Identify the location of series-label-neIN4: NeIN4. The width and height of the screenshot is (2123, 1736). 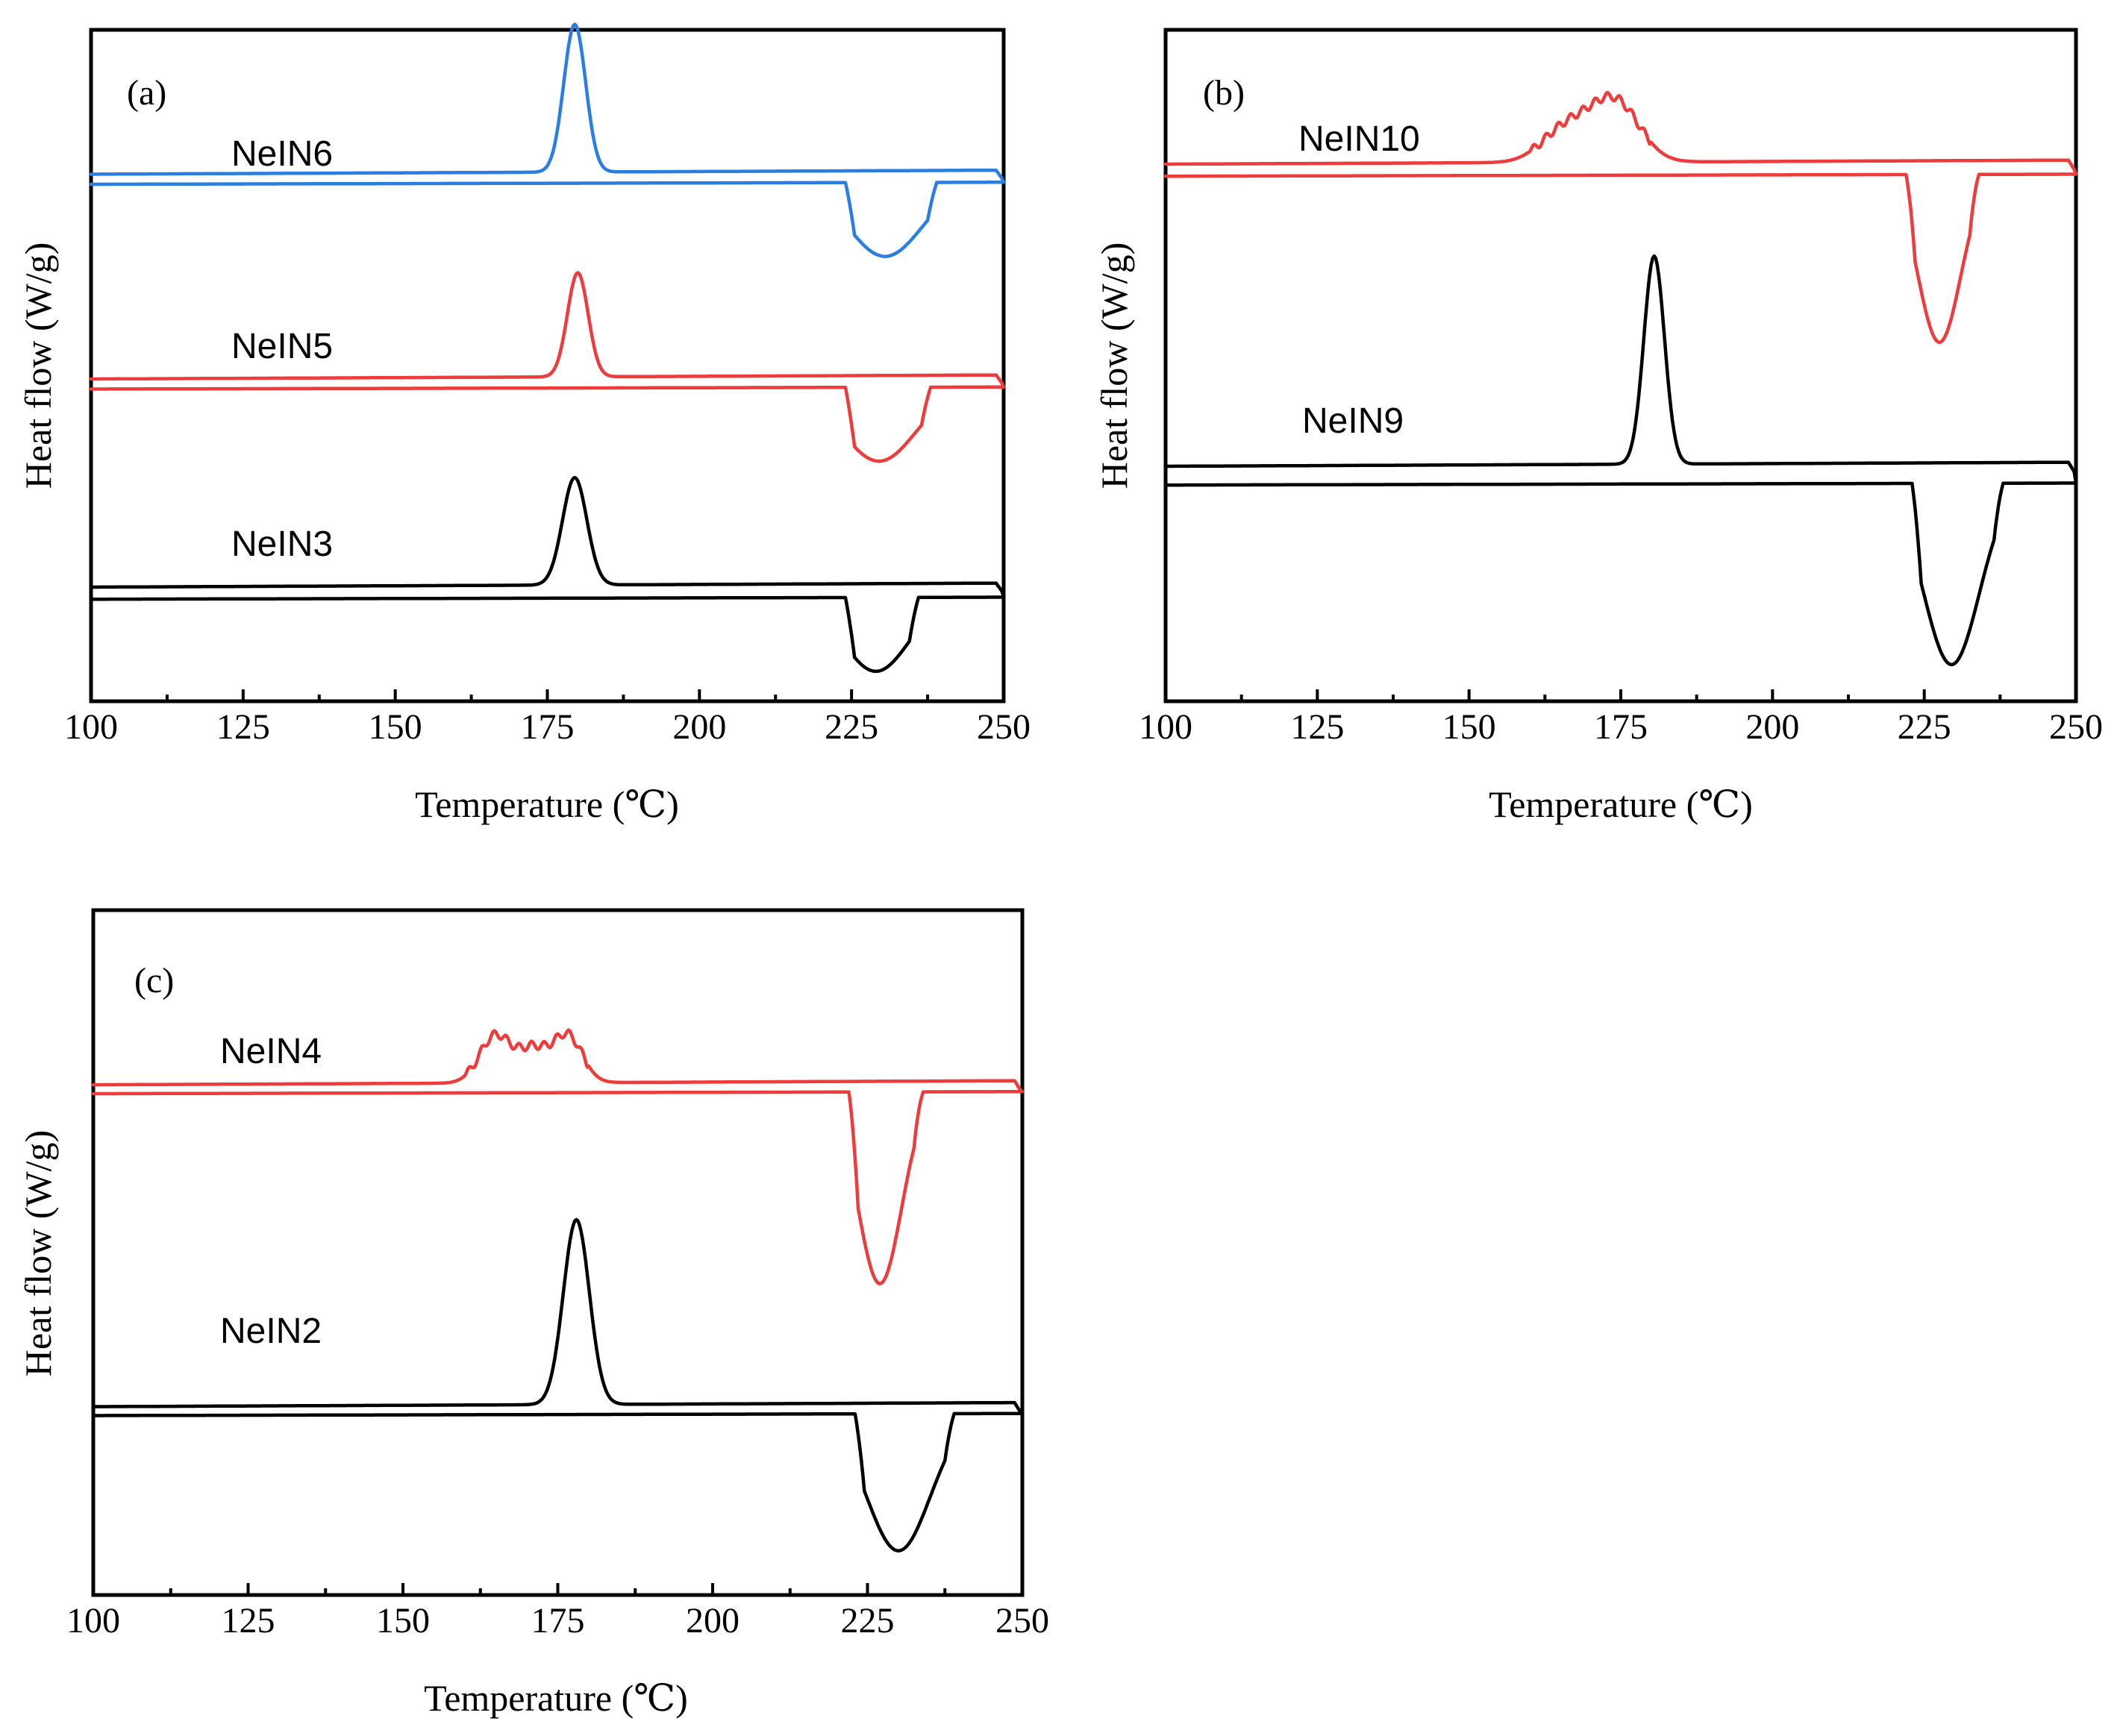
(271, 1052).